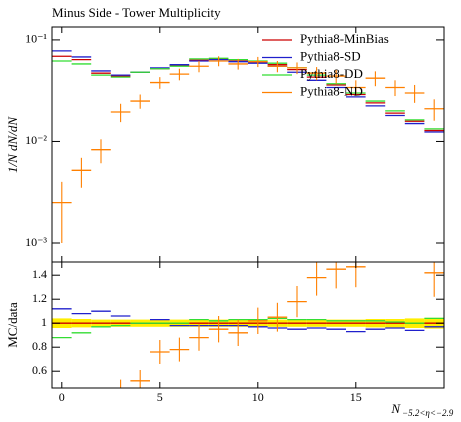 The height and width of the screenshot is (422, 461). Describe the element at coordinates (258, 397) in the screenshot. I see `x-tick-label: 10` at that location.